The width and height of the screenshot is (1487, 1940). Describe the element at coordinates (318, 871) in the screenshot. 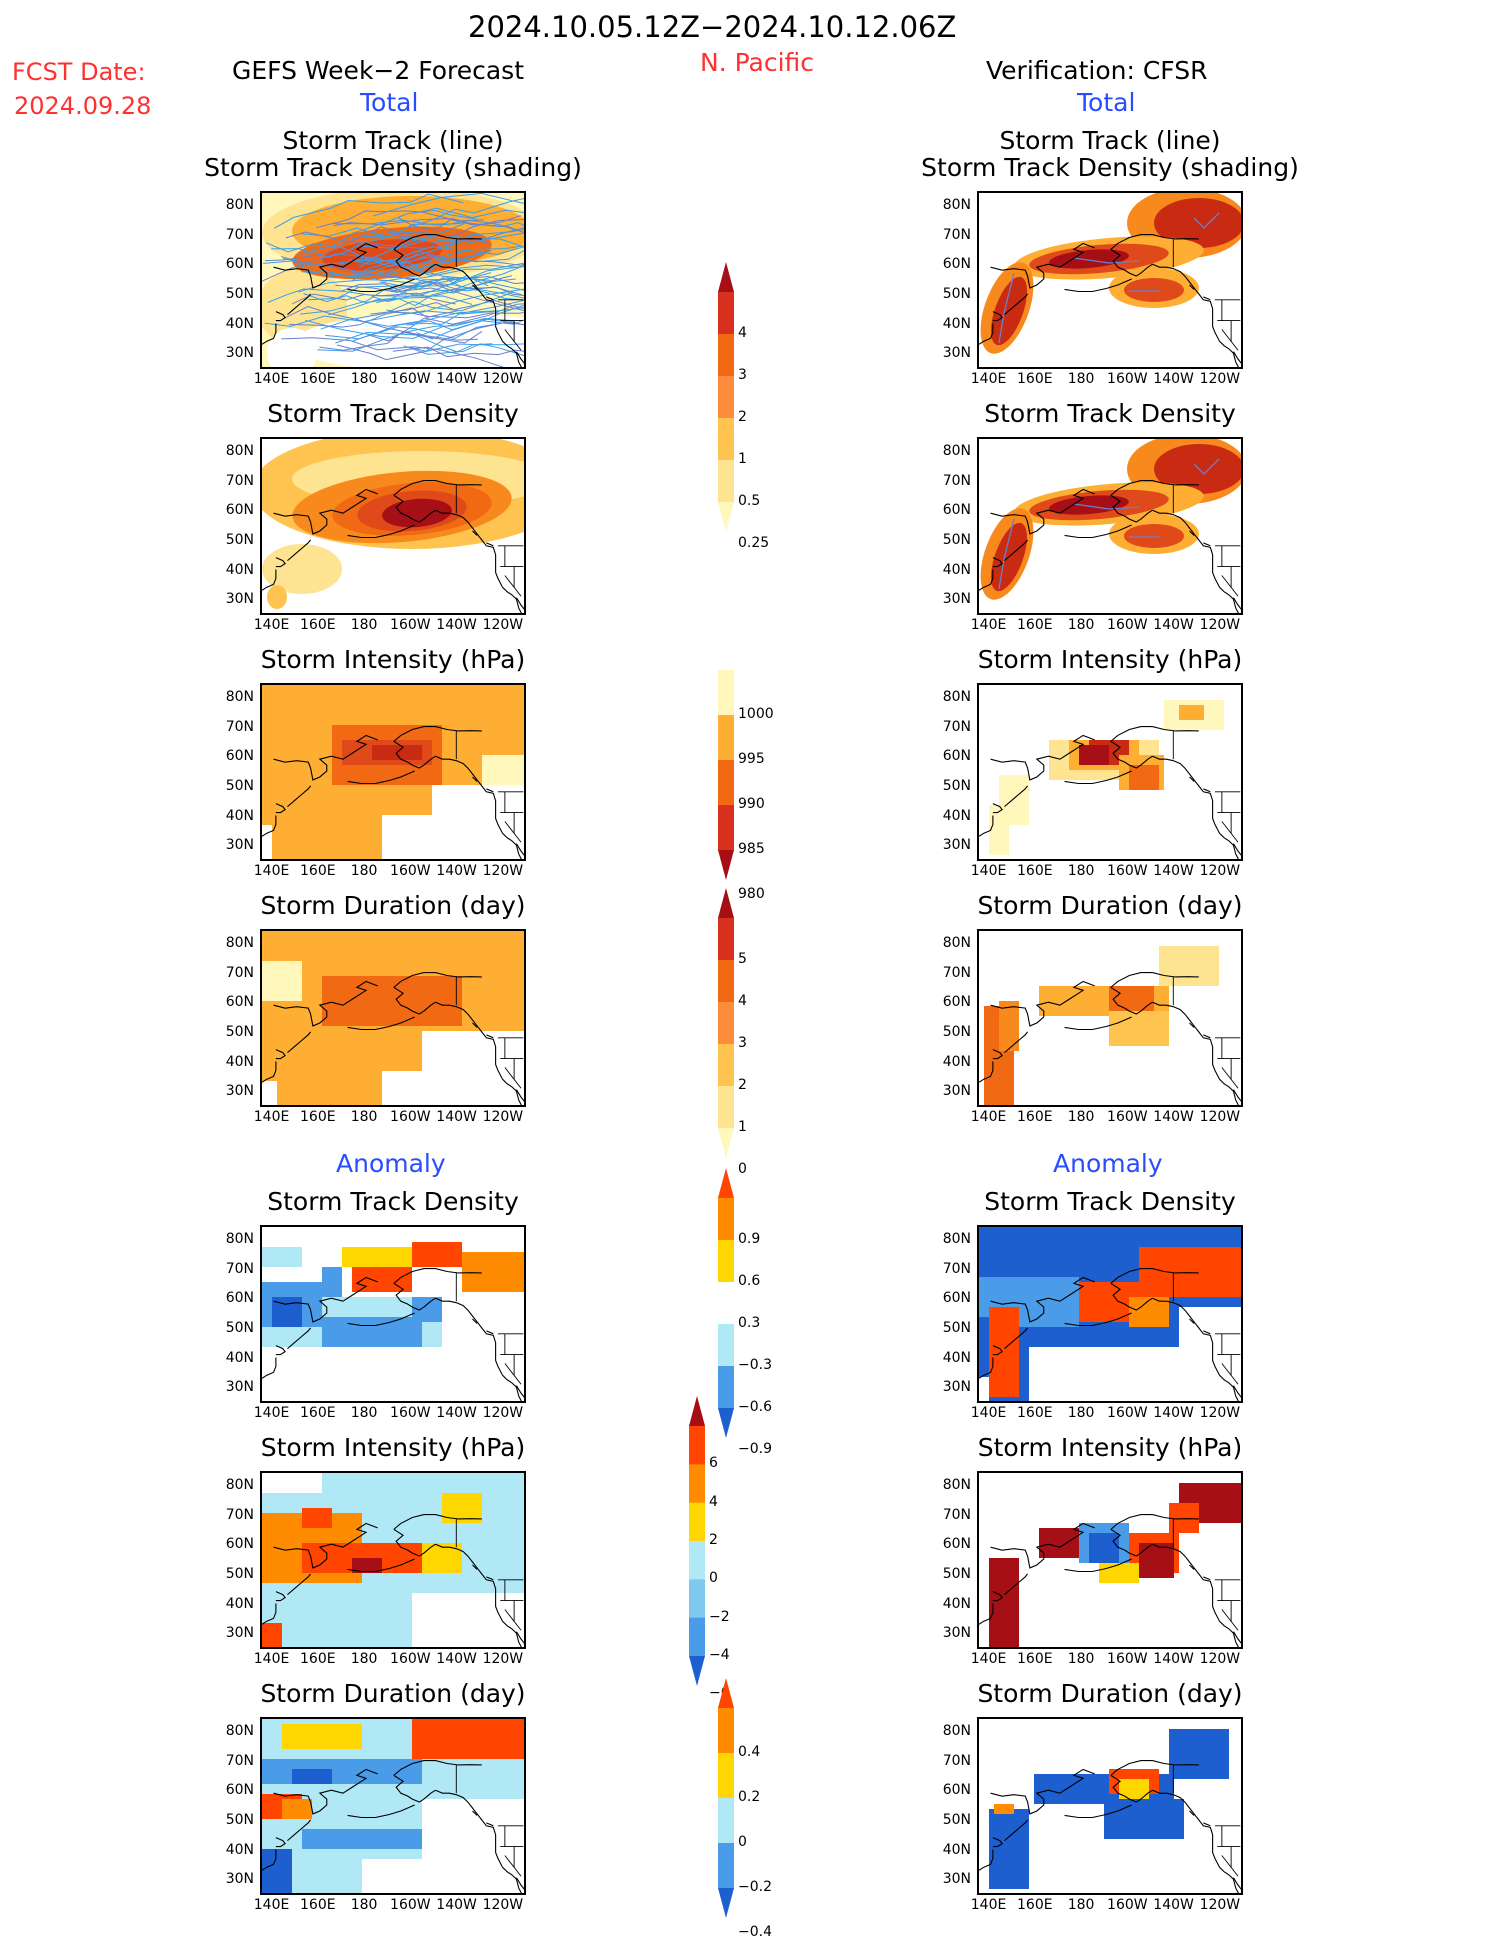

I see `x-tick-label: 160E` at that location.